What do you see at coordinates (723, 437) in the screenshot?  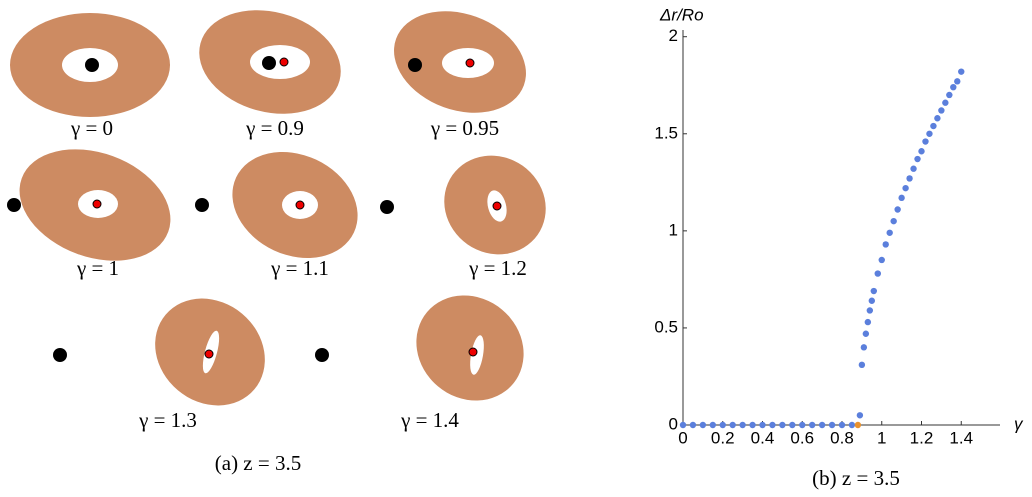 I see `x-tick-label: 0.2` at bounding box center [723, 437].